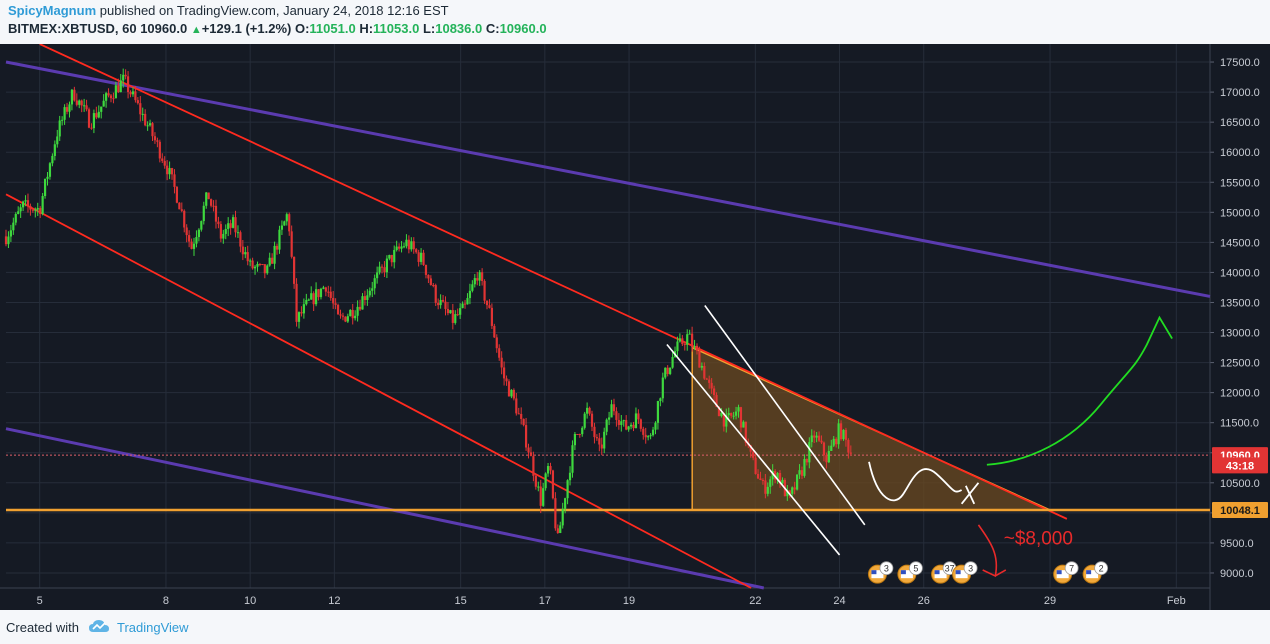 The image size is (1270, 644). What do you see at coordinates (429, 28) in the screenshot?
I see `low-label: L:` at bounding box center [429, 28].